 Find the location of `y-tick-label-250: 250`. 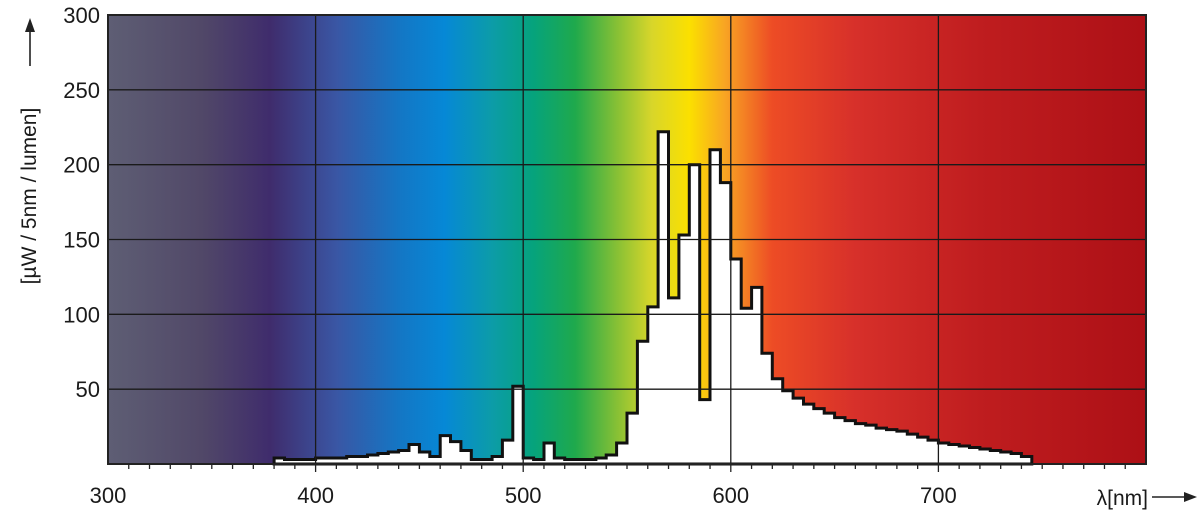

y-tick-label-250: 250 is located at coordinates (81, 90).